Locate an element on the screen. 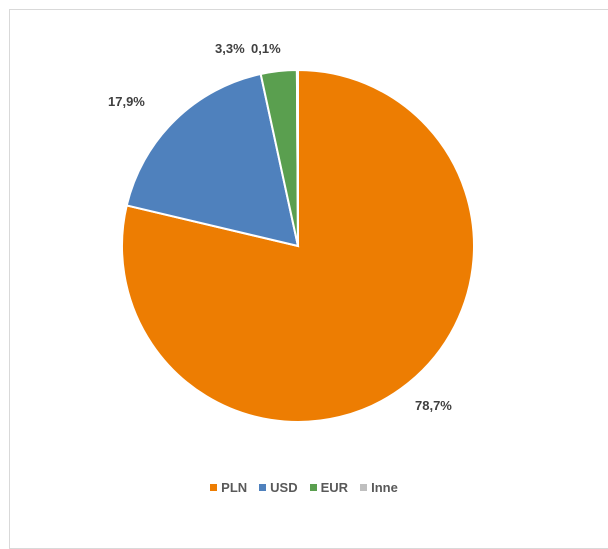 This screenshot has height=549, width=608. legend-item-inne: Inne is located at coordinates (379, 487).